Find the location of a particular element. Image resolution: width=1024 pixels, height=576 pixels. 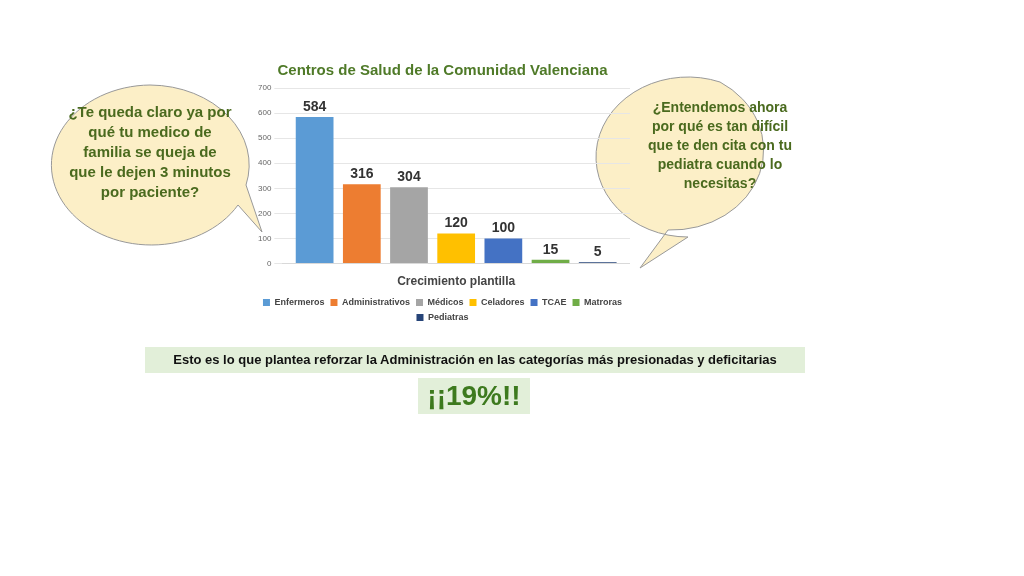

y-tick-label: 700 is located at coordinates (264, 88).